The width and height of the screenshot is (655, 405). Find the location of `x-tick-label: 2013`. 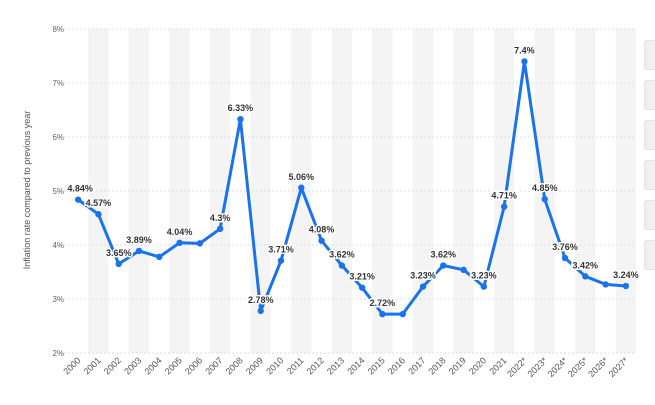

x-tick-label: 2013 is located at coordinates (335, 365).